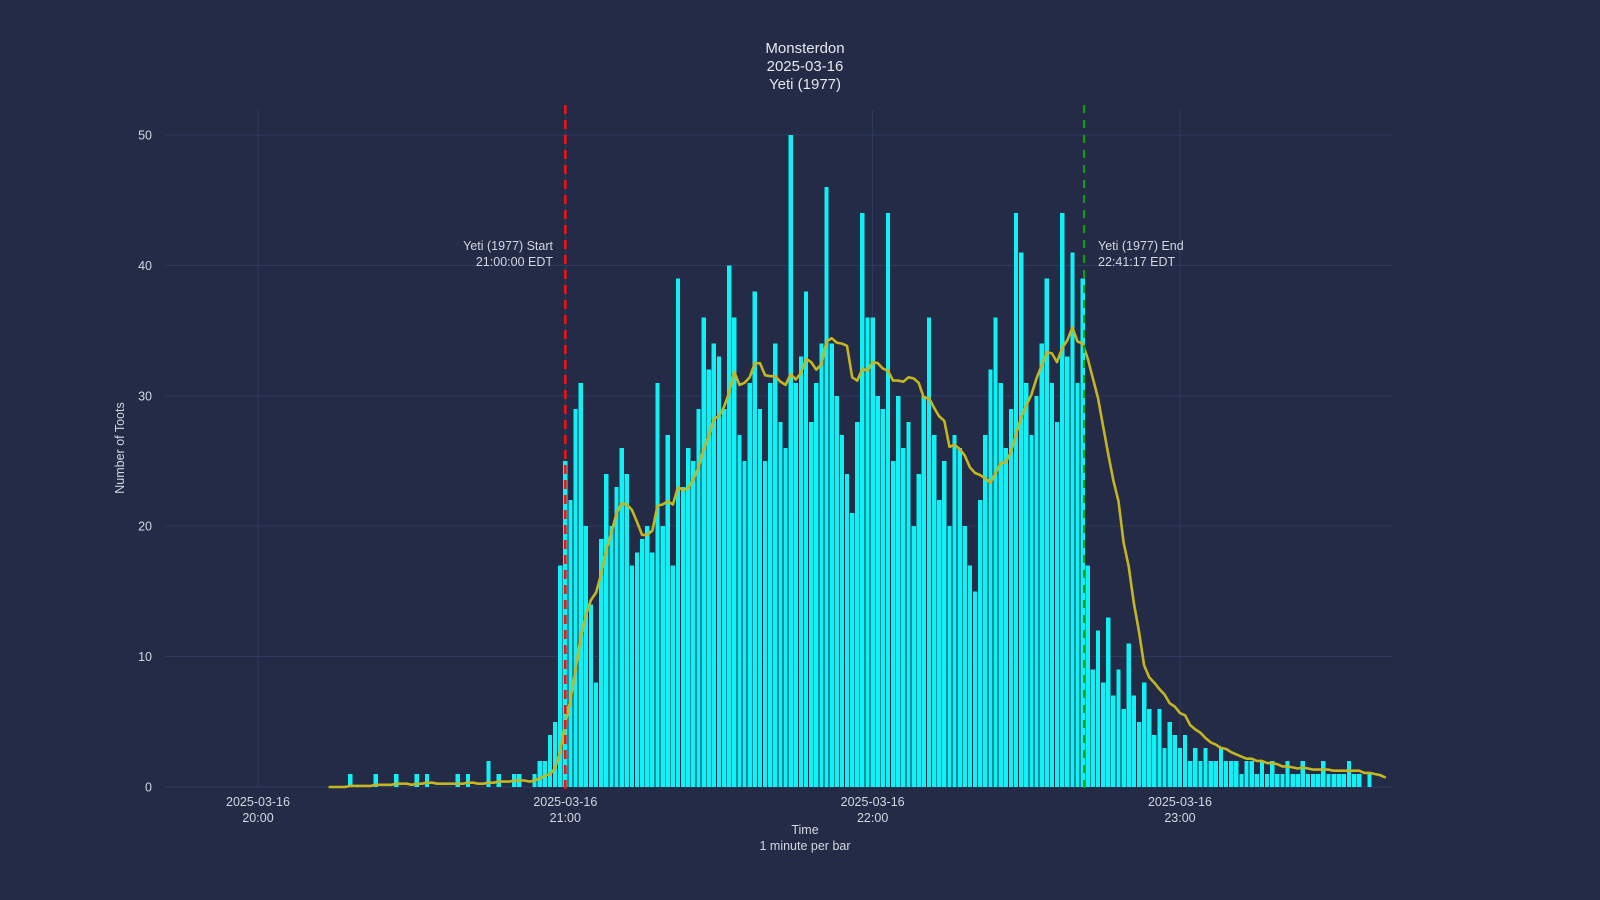 The height and width of the screenshot is (900, 1600). What do you see at coordinates (805, 48) in the screenshot?
I see `chart-title-line1: Monsterdon` at bounding box center [805, 48].